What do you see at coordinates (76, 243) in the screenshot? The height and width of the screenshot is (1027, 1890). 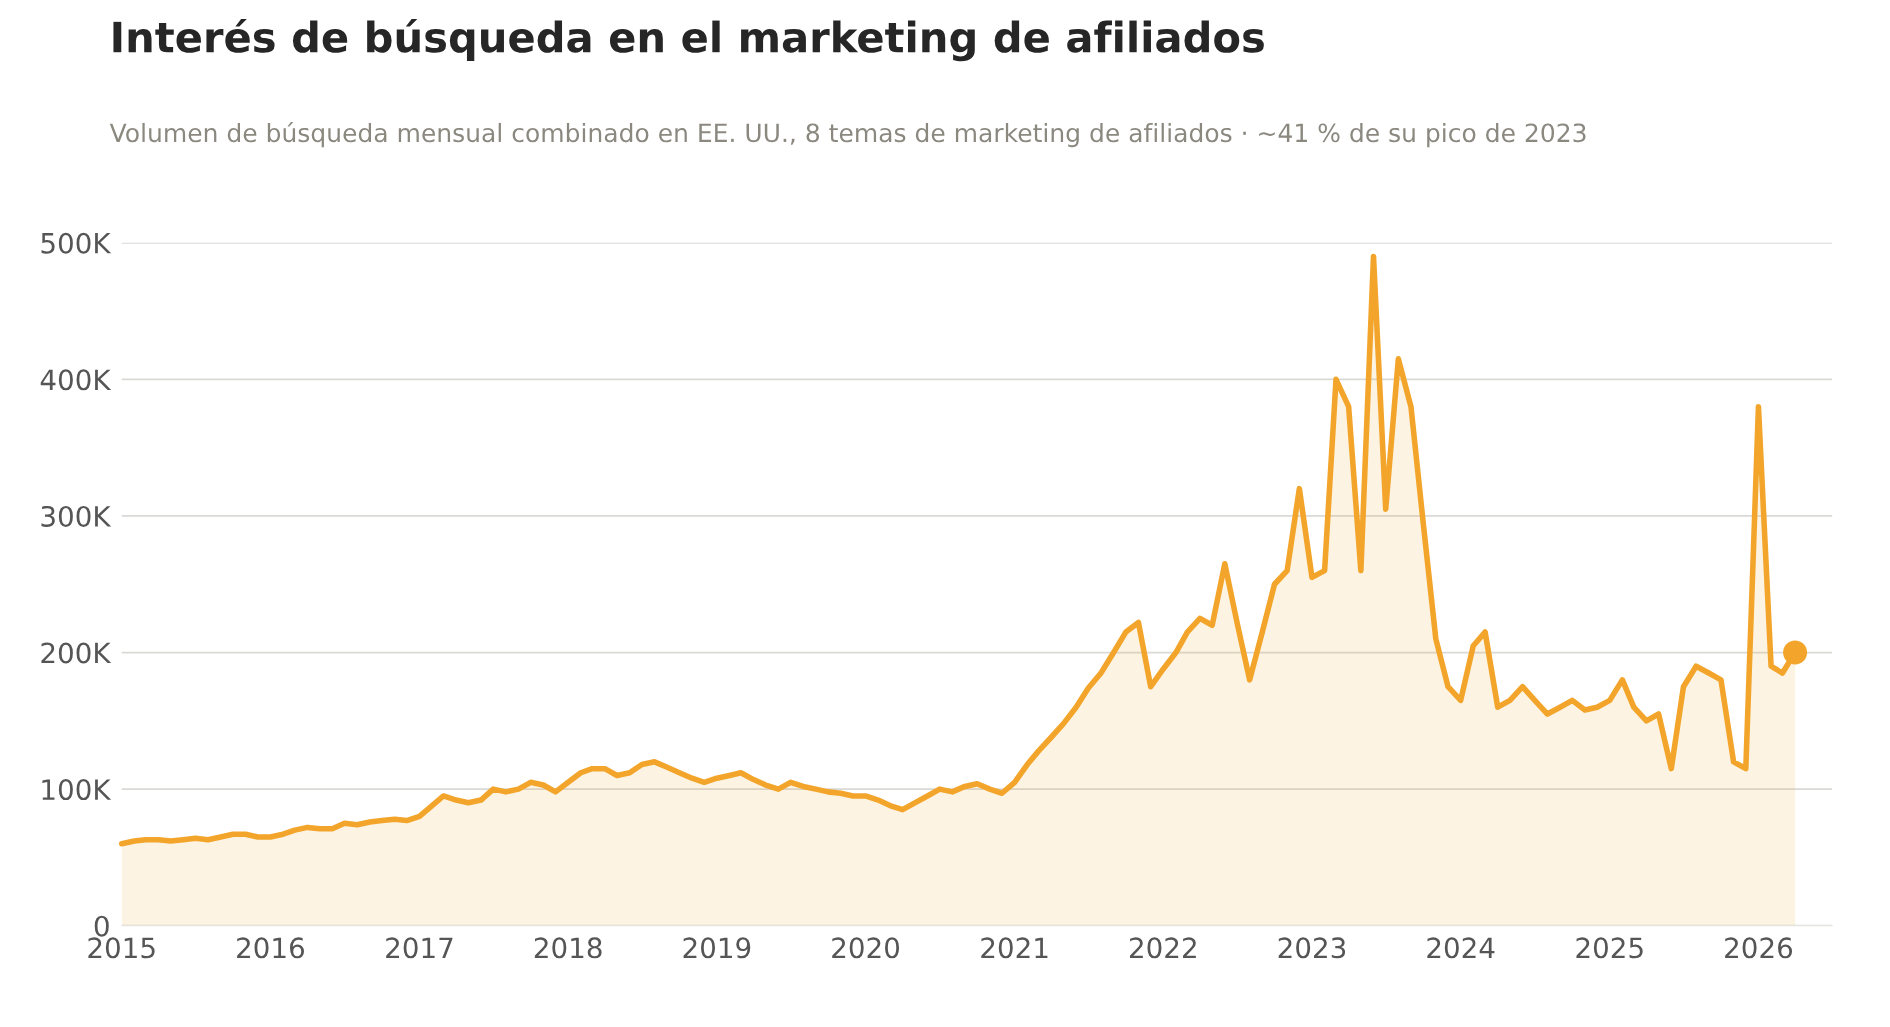 I see `y-tick-label: 500K` at bounding box center [76, 243].